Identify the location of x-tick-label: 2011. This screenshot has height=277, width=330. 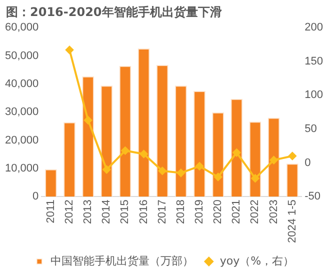
(50, 212).